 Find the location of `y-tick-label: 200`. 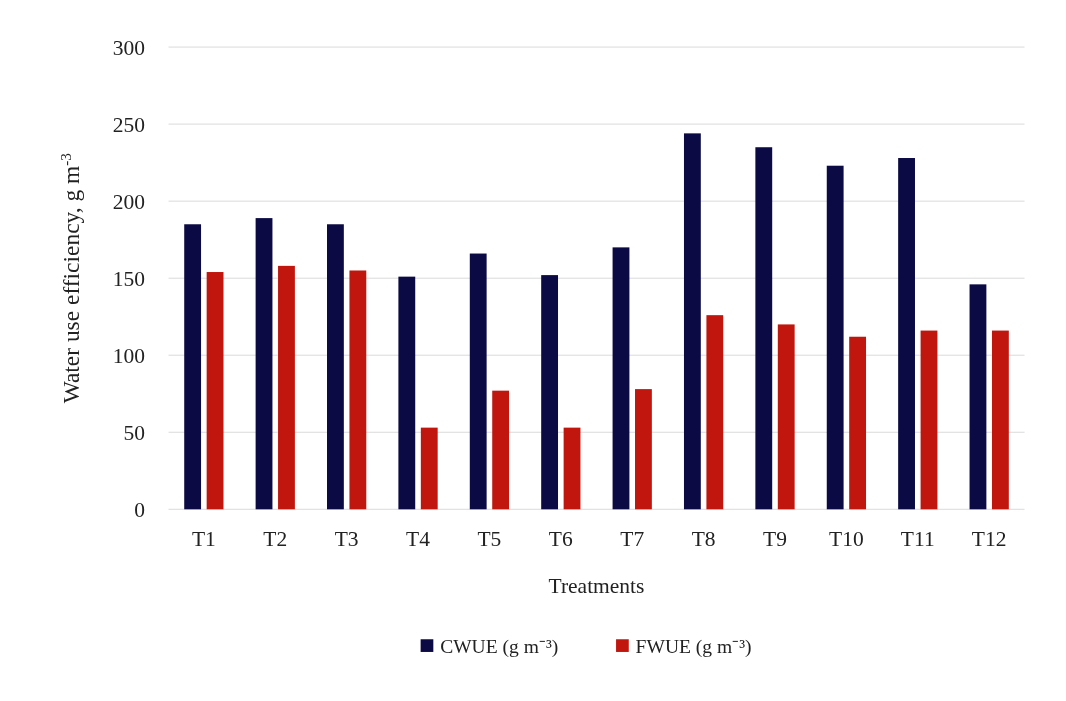

y-tick-label: 200 is located at coordinates (129, 201).